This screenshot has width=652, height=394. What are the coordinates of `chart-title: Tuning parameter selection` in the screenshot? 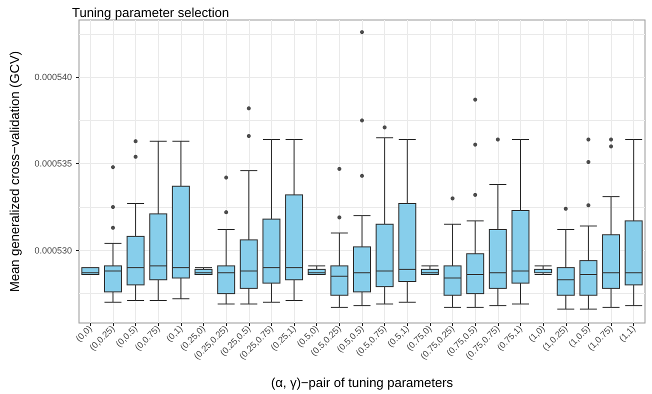 It's located at (151, 12).